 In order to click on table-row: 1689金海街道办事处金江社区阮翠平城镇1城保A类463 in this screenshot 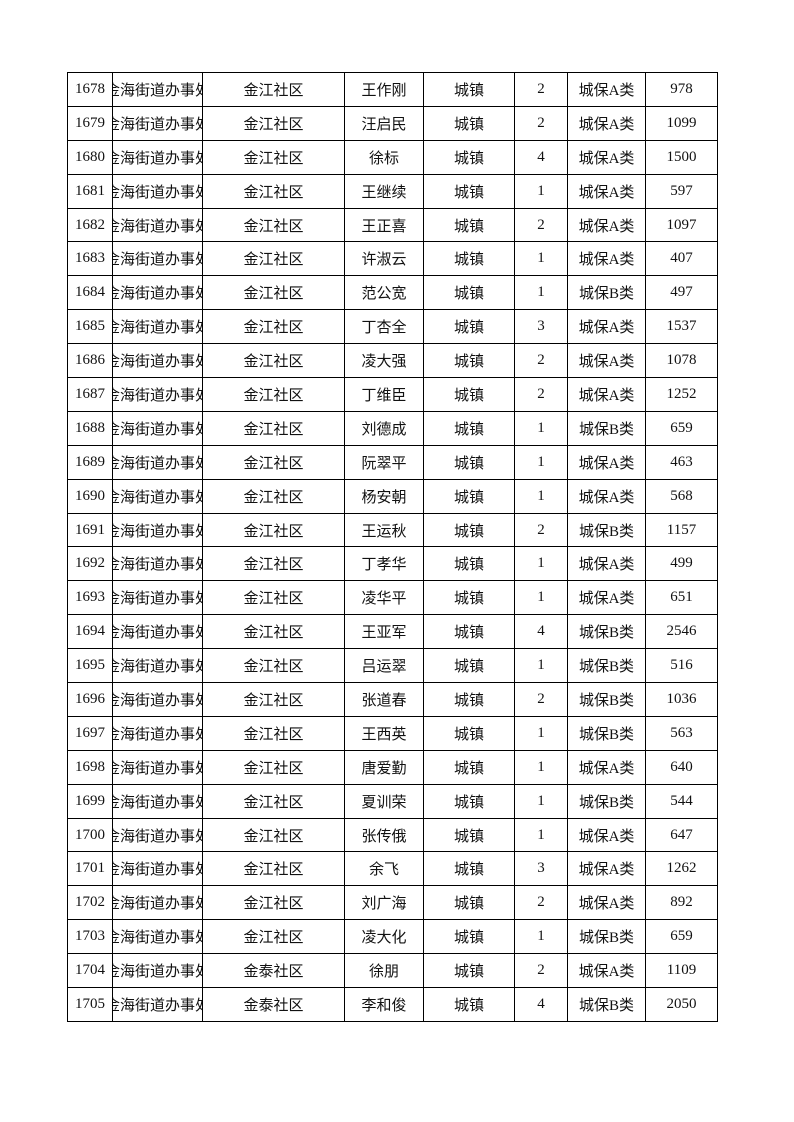, I will do `click(392, 462)`.